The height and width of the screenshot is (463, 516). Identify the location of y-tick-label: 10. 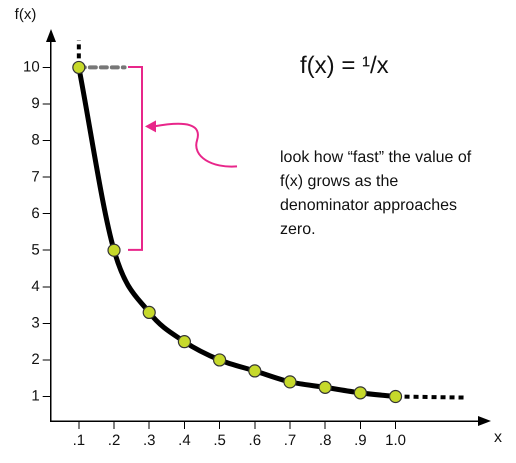
(31, 67).